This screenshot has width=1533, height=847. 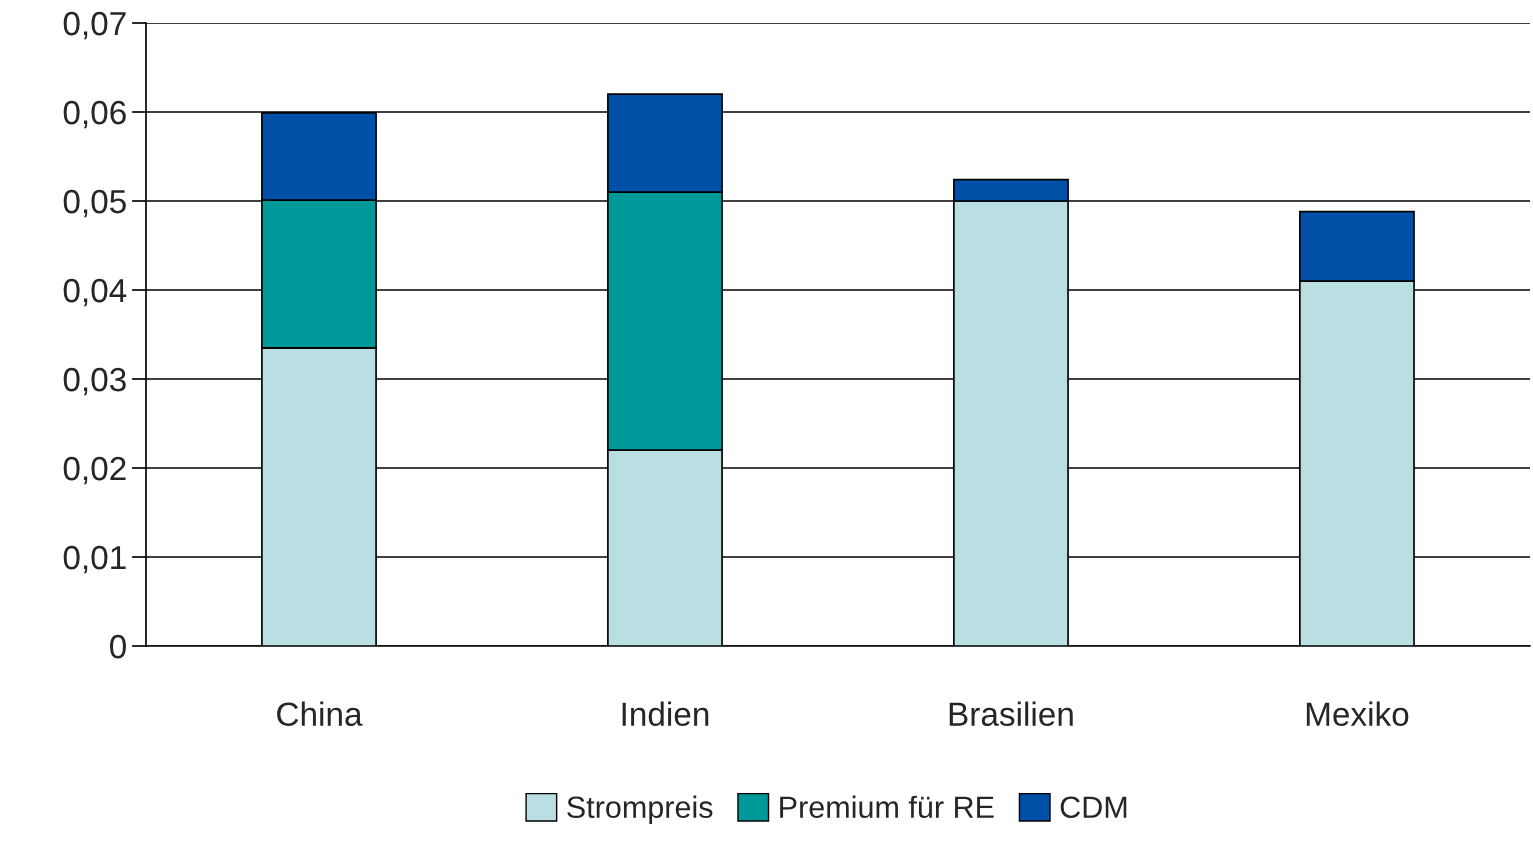 I want to click on legend-label: Strompreis, so click(x=640, y=810).